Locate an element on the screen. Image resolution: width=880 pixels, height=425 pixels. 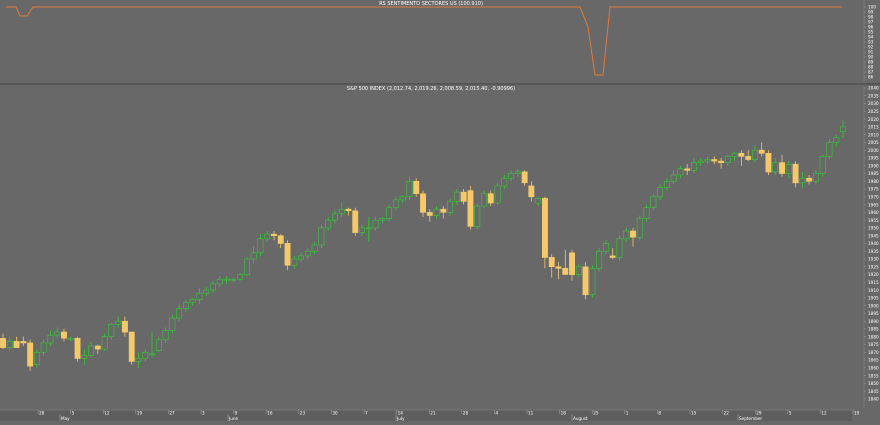
price-tick-label: 1905 is located at coordinates (873, 298).